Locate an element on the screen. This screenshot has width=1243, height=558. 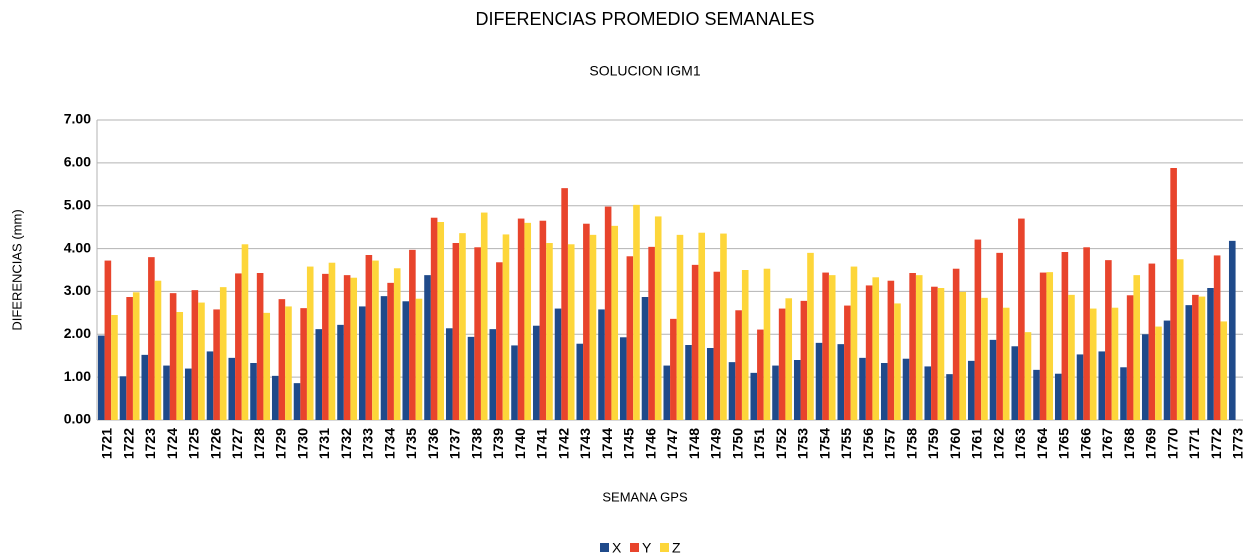
x-tick-label: 1753 is located at coordinates (803, 443).